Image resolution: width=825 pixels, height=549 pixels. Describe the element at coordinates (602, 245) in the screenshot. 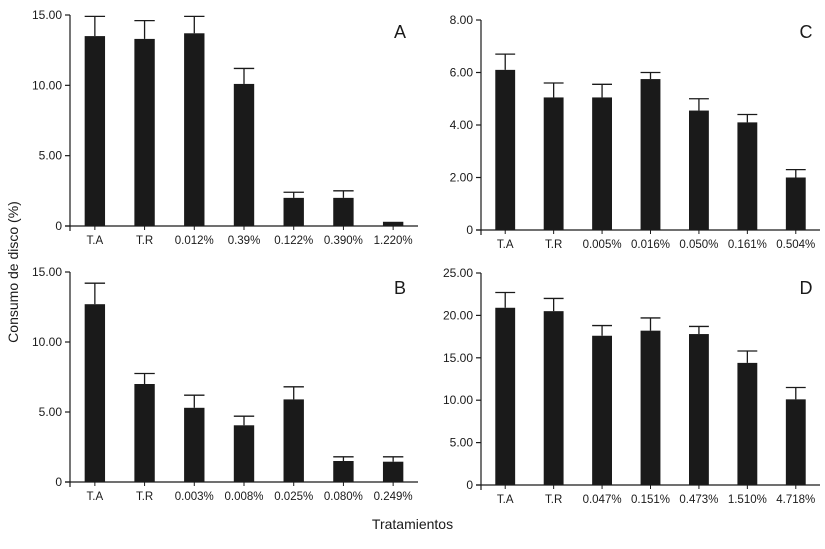

I see `panel-c-category-label: 0.005%` at that location.